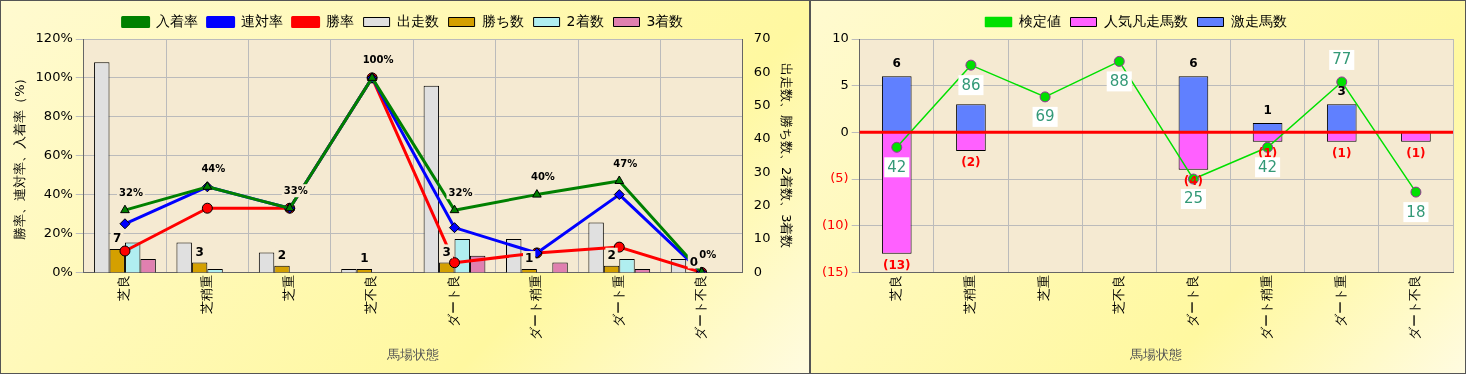 This screenshot has width=1466, height=374. I want to click on data-label: 86, so click(971, 84).